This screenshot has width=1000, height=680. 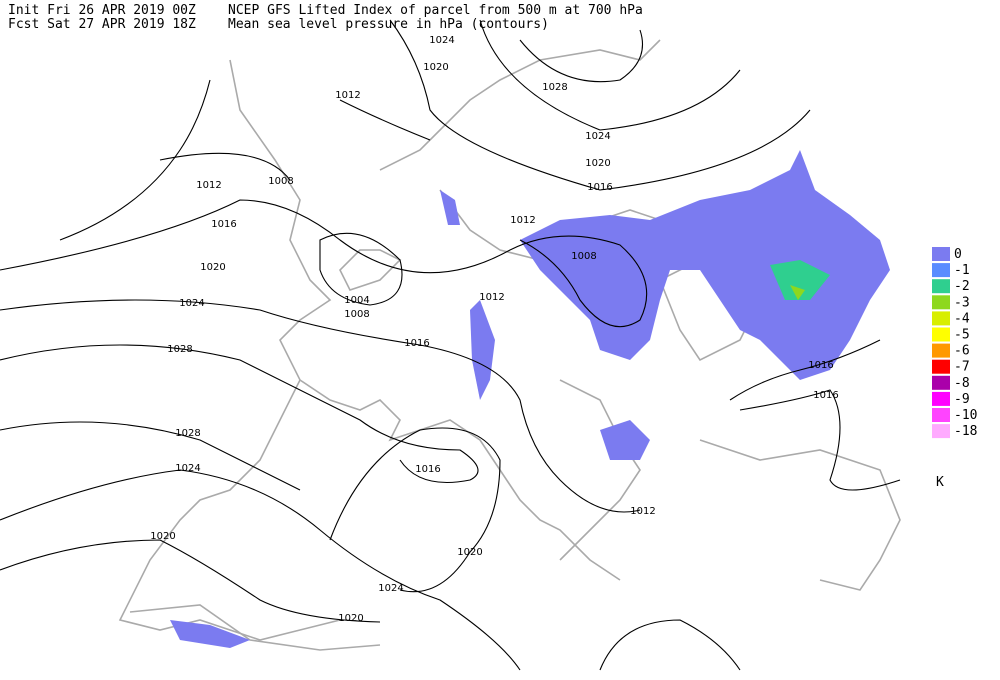 I want to click on legend-label: -9, so click(x=962, y=399).